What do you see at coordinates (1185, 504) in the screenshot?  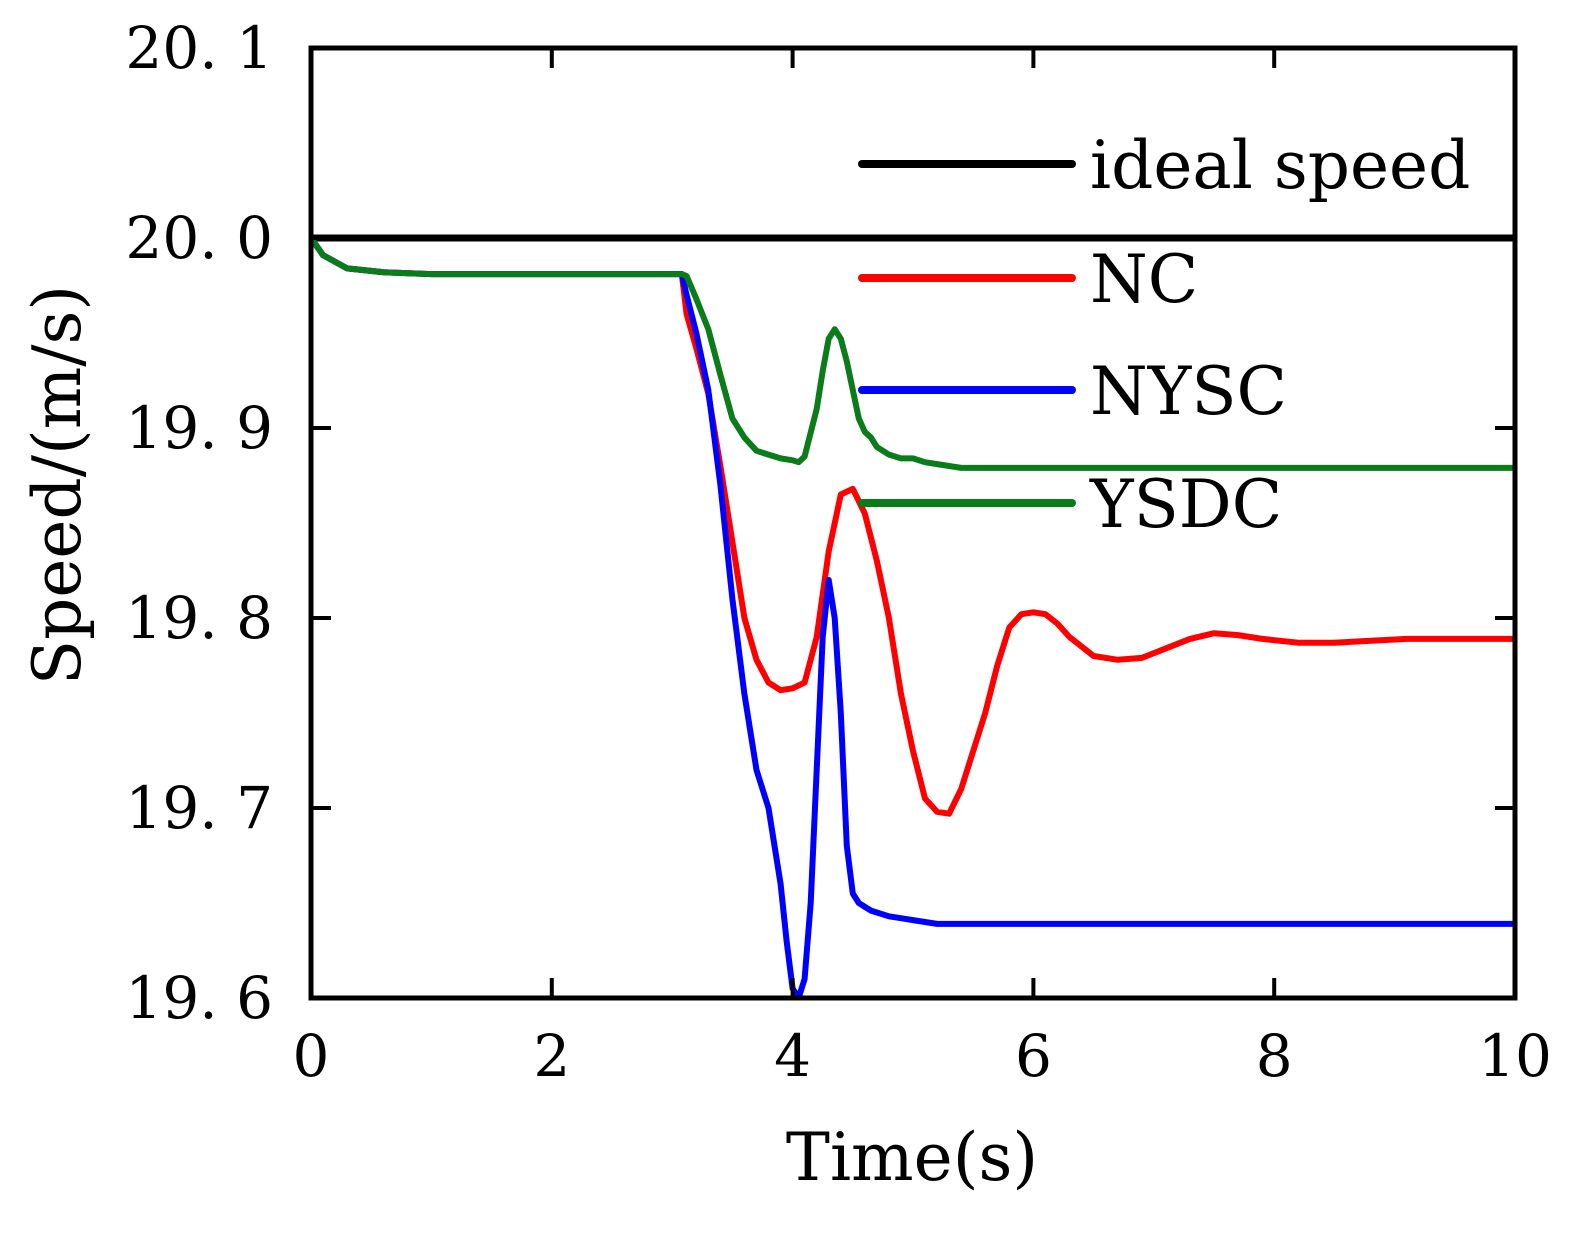 I see `legend-label: YSDC` at bounding box center [1185, 504].